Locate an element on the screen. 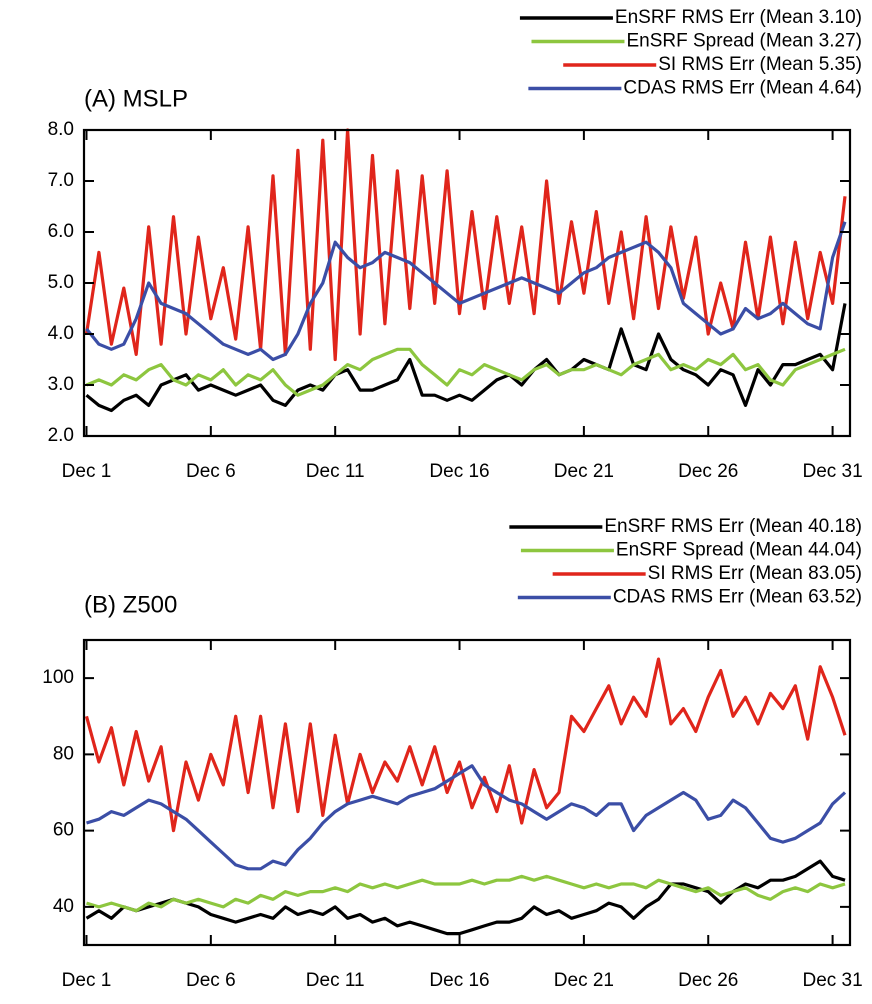 Image resolution: width=872 pixels, height=1004 pixels. legend-label: EnSRF RMS Err (Mean 3.10) is located at coordinates (738, 17).